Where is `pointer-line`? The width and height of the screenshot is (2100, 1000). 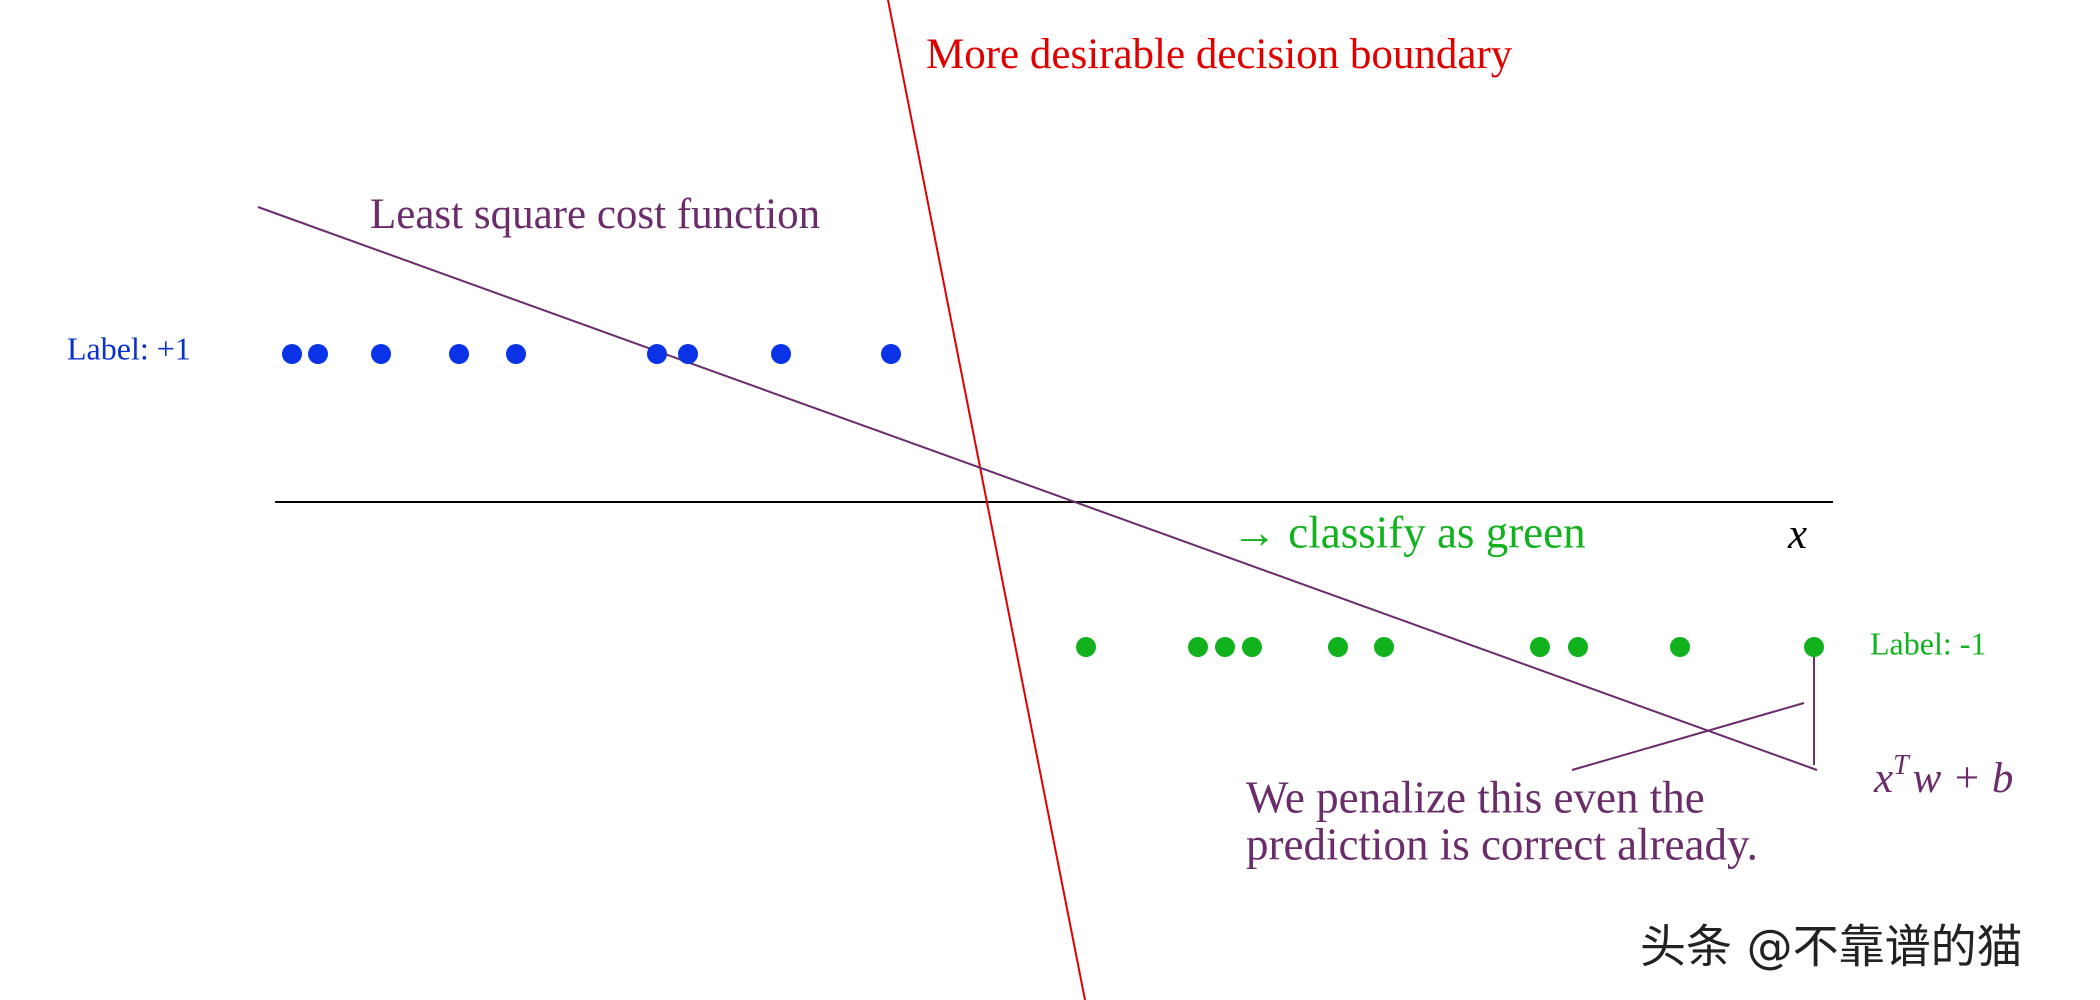
pointer-line is located at coordinates (1688, 736).